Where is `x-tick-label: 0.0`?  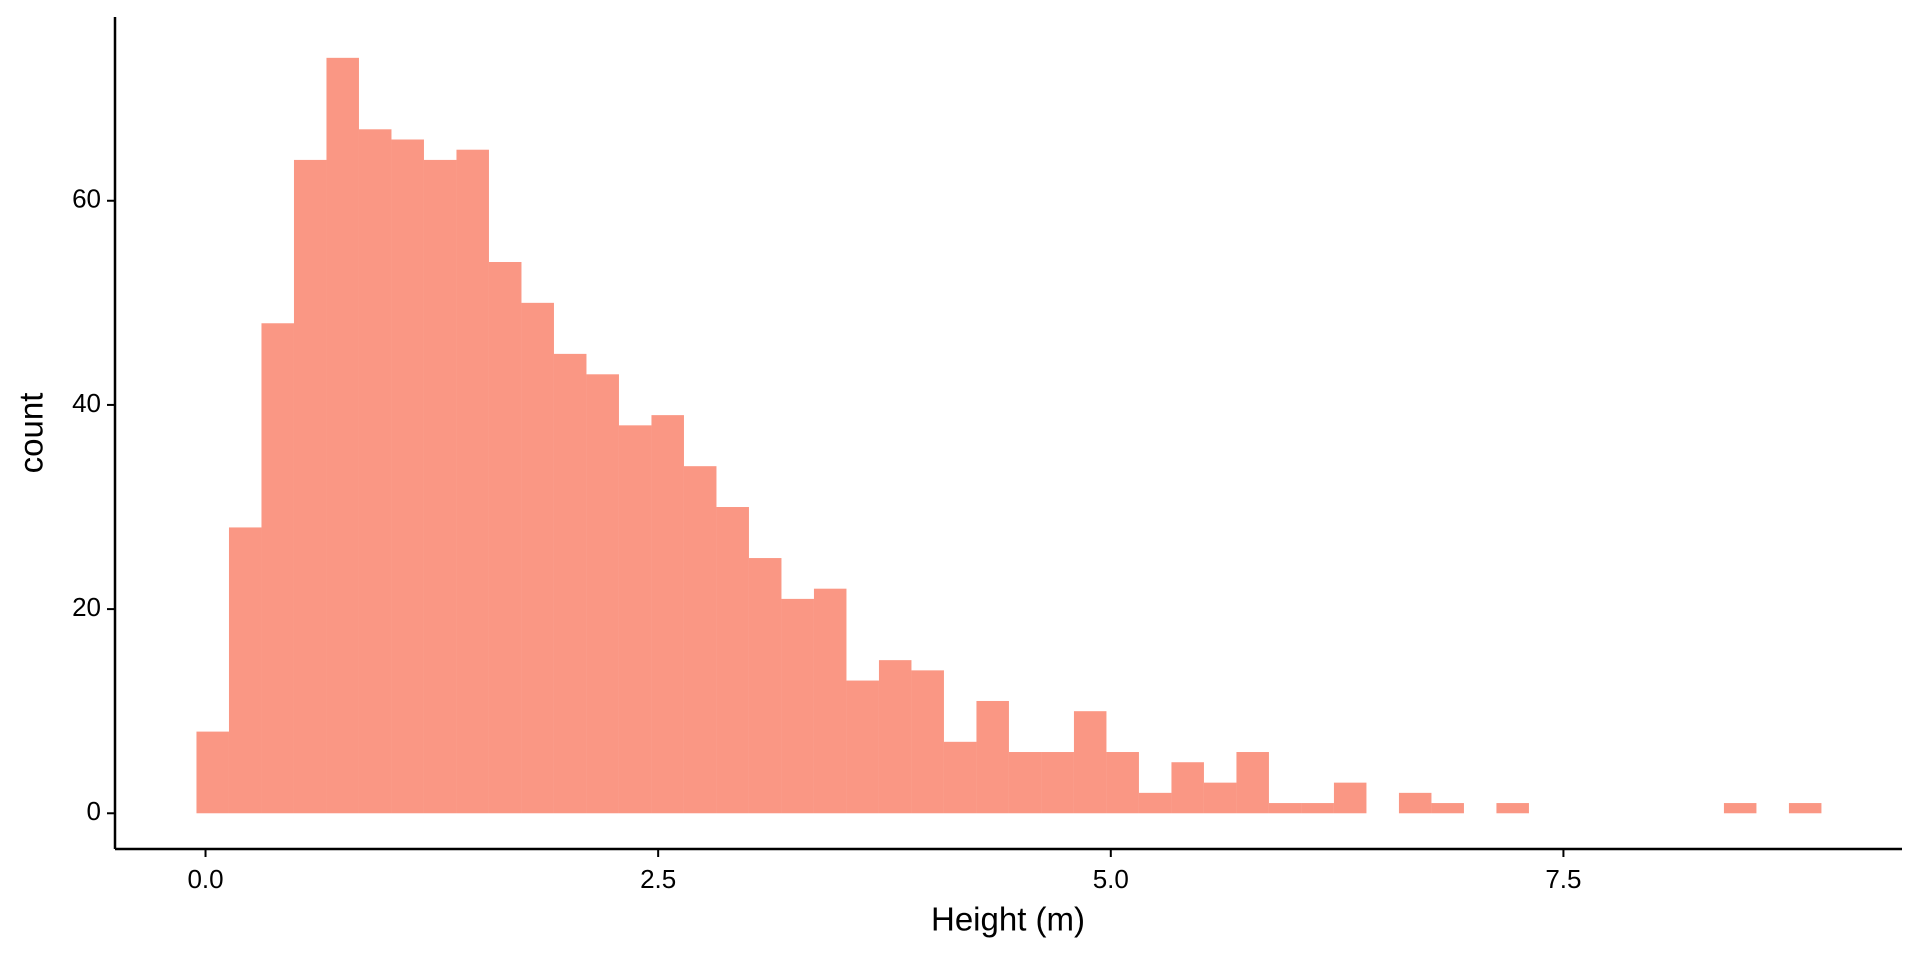
x-tick-label: 0.0 is located at coordinates (205, 879).